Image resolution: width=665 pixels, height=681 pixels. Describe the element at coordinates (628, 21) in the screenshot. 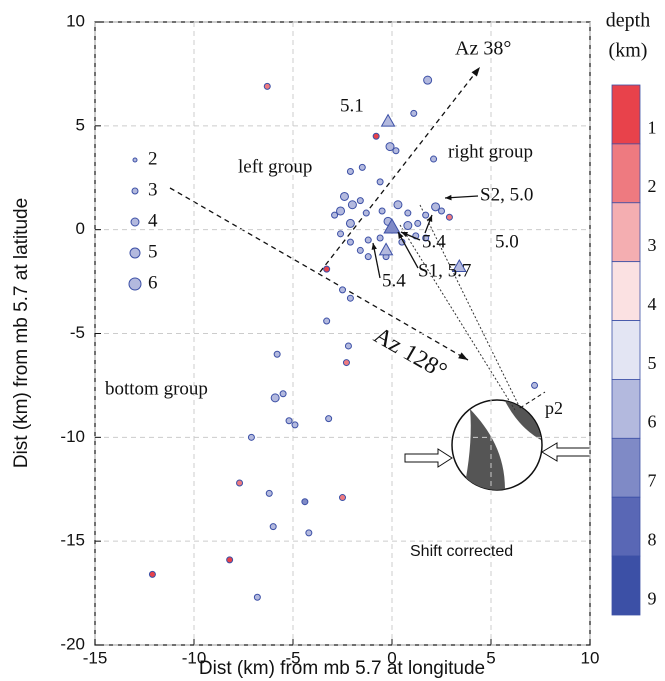

I see `colorbar-title: depth` at that location.